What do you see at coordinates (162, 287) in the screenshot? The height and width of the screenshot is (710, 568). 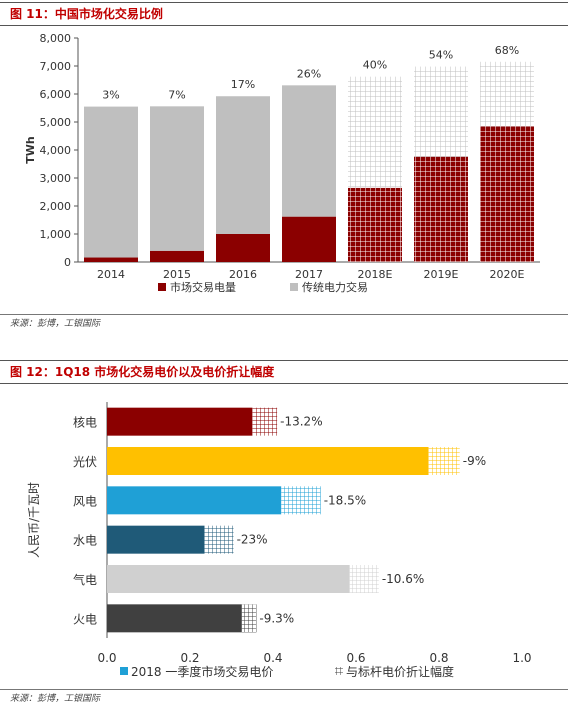 I see `legend-swatch-market` at bounding box center [162, 287].